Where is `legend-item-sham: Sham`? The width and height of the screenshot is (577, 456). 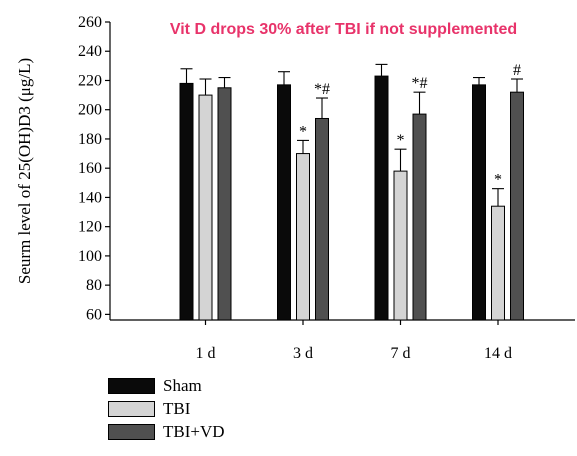 legend-item-sham: Sham is located at coordinates (166, 385).